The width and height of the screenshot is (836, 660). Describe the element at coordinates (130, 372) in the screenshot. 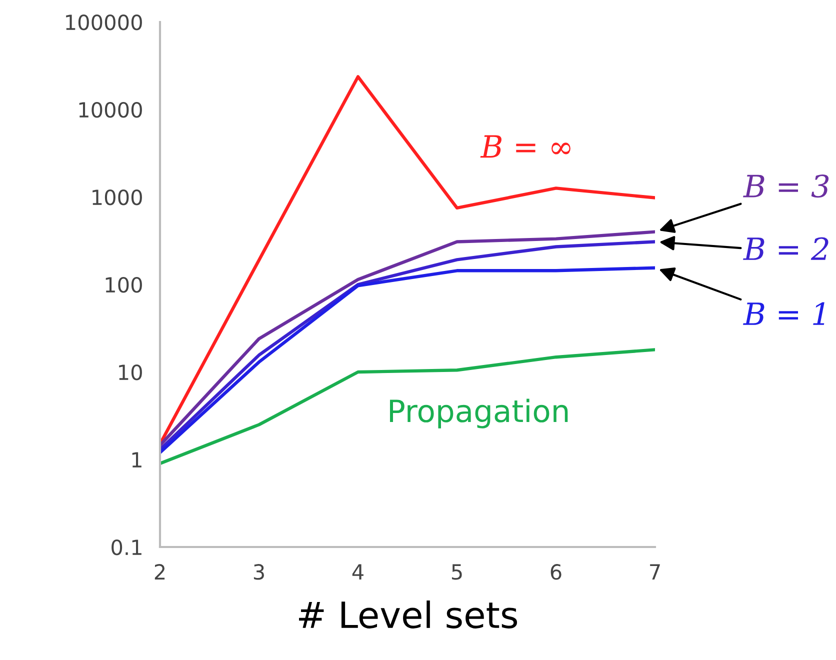

I see `y-tick-label: 10` at that location.